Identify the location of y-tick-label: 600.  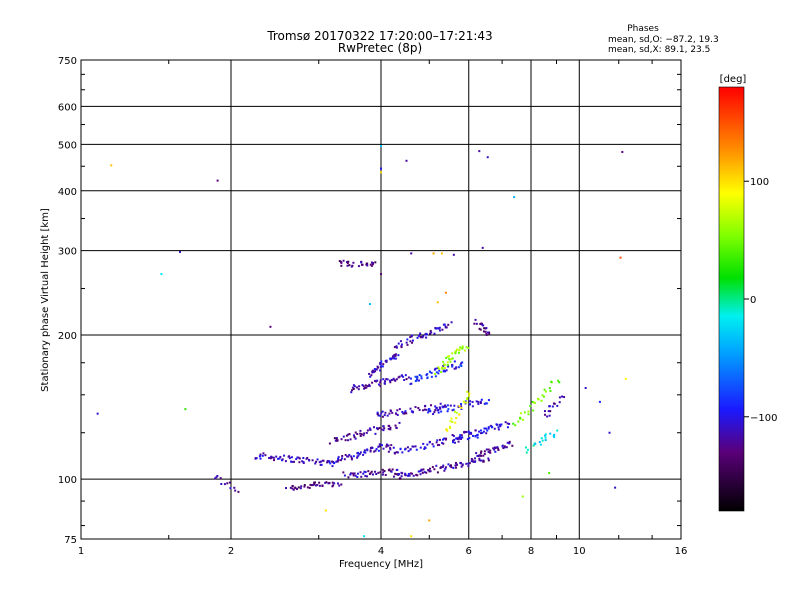
(67, 107).